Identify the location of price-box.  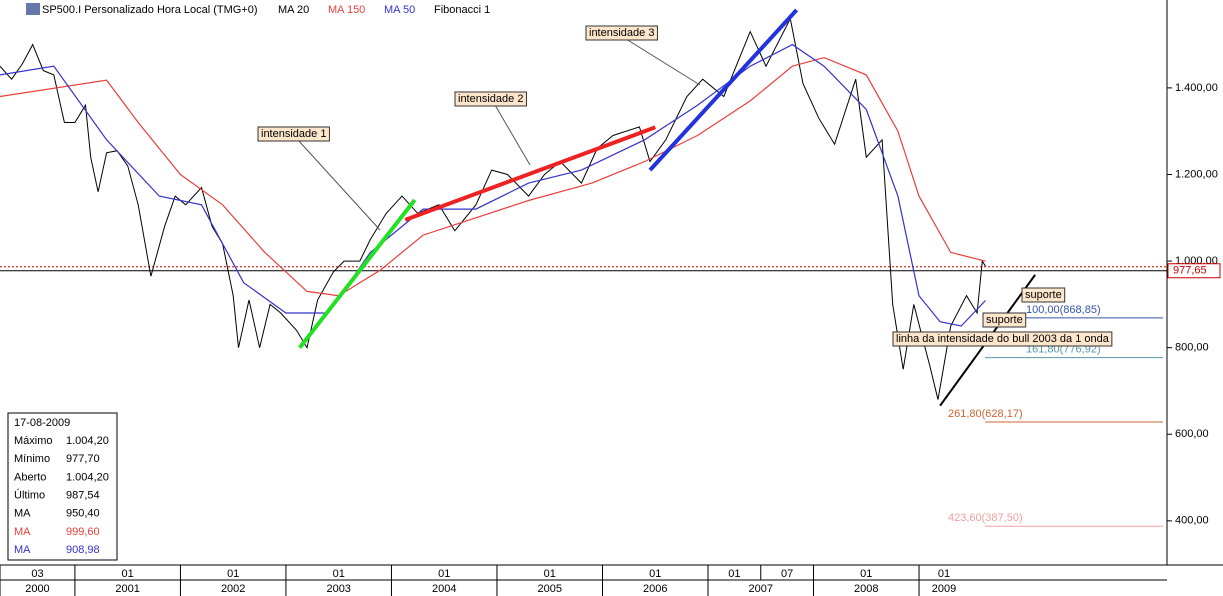
(1194, 271).